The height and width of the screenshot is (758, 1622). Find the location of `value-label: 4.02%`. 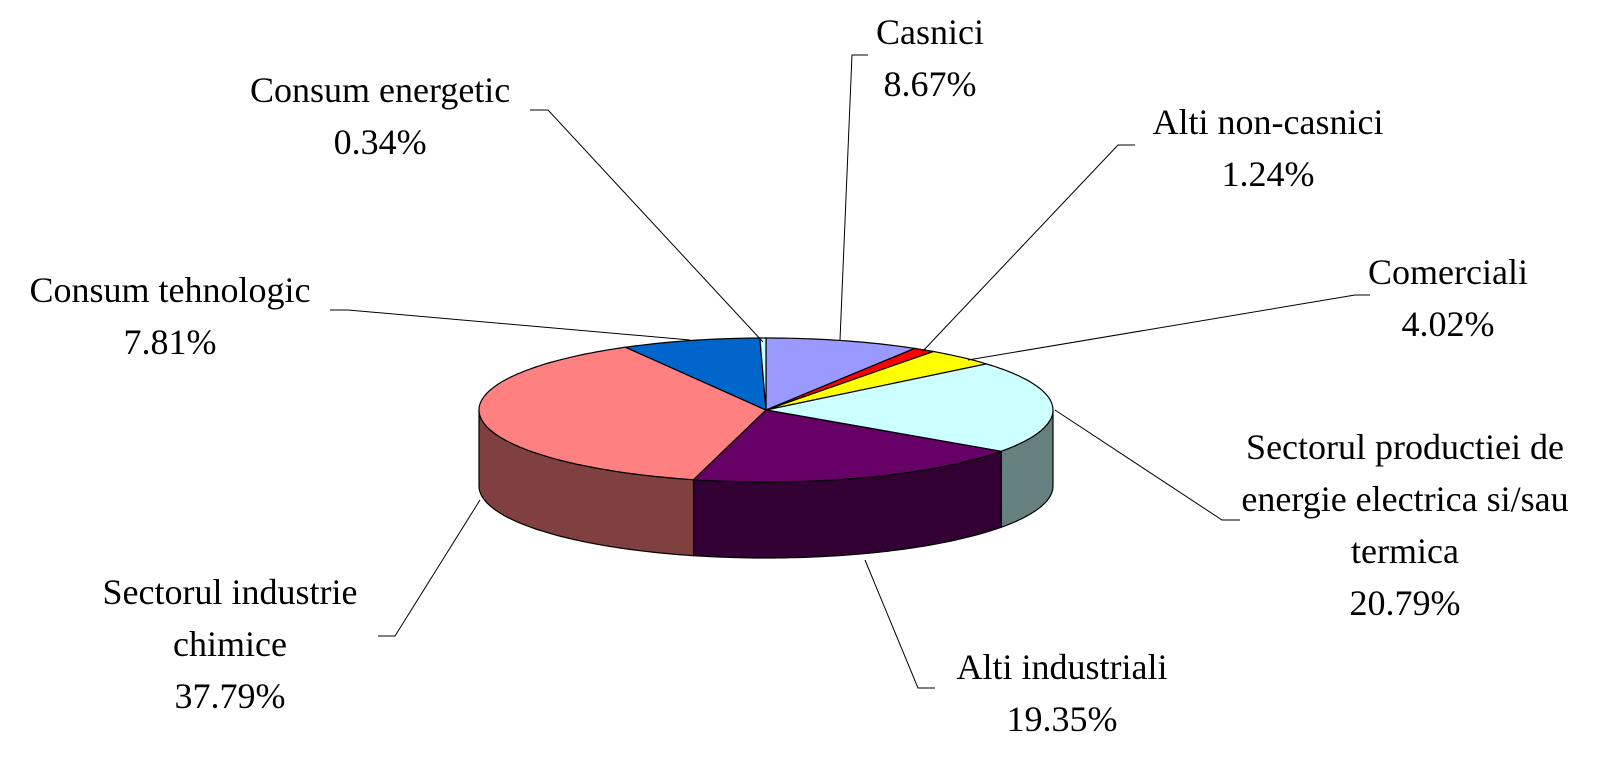

value-label: 4.02% is located at coordinates (1448, 324).